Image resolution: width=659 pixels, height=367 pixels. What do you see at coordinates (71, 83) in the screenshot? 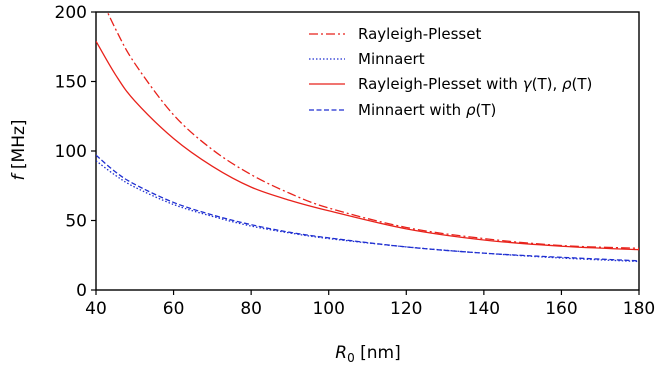
I see `y-tick-label: 150` at bounding box center [71, 83].